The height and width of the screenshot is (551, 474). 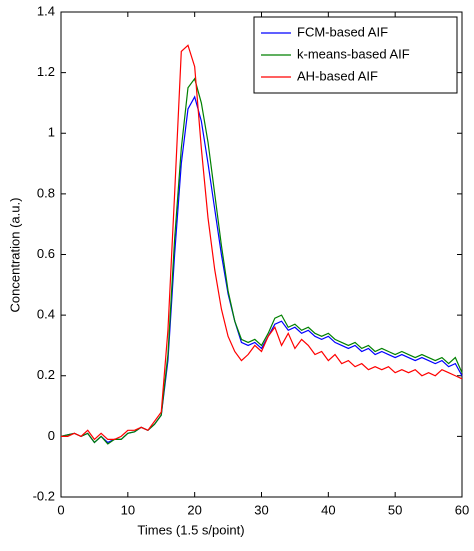 What do you see at coordinates (46, 192) in the screenshot?
I see `y-tick-label: 0.8` at bounding box center [46, 192].